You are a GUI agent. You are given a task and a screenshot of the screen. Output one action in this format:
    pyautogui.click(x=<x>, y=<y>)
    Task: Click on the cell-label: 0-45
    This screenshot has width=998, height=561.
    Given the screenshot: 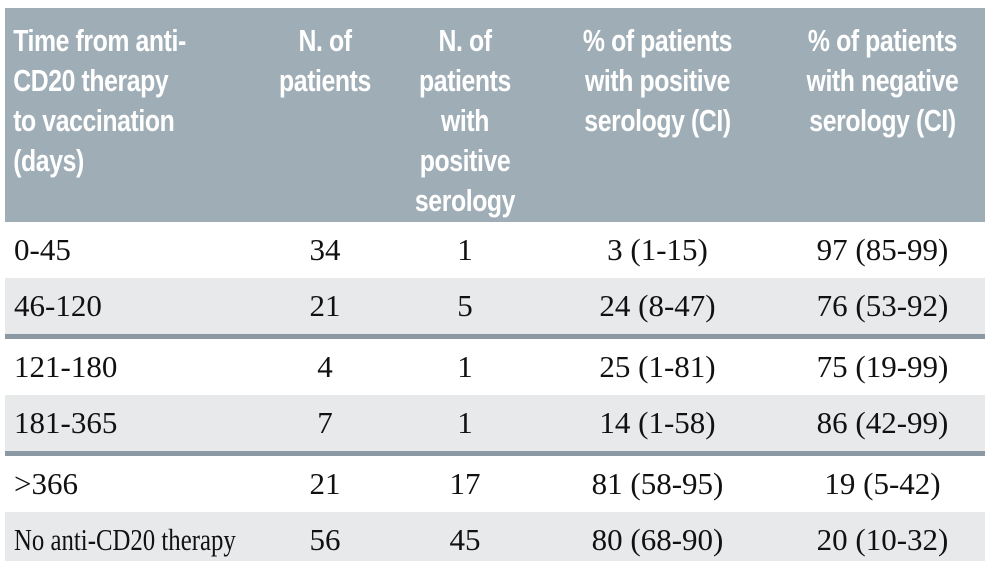 What is the action you would take?
    pyautogui.click(x=130, y=250)
    